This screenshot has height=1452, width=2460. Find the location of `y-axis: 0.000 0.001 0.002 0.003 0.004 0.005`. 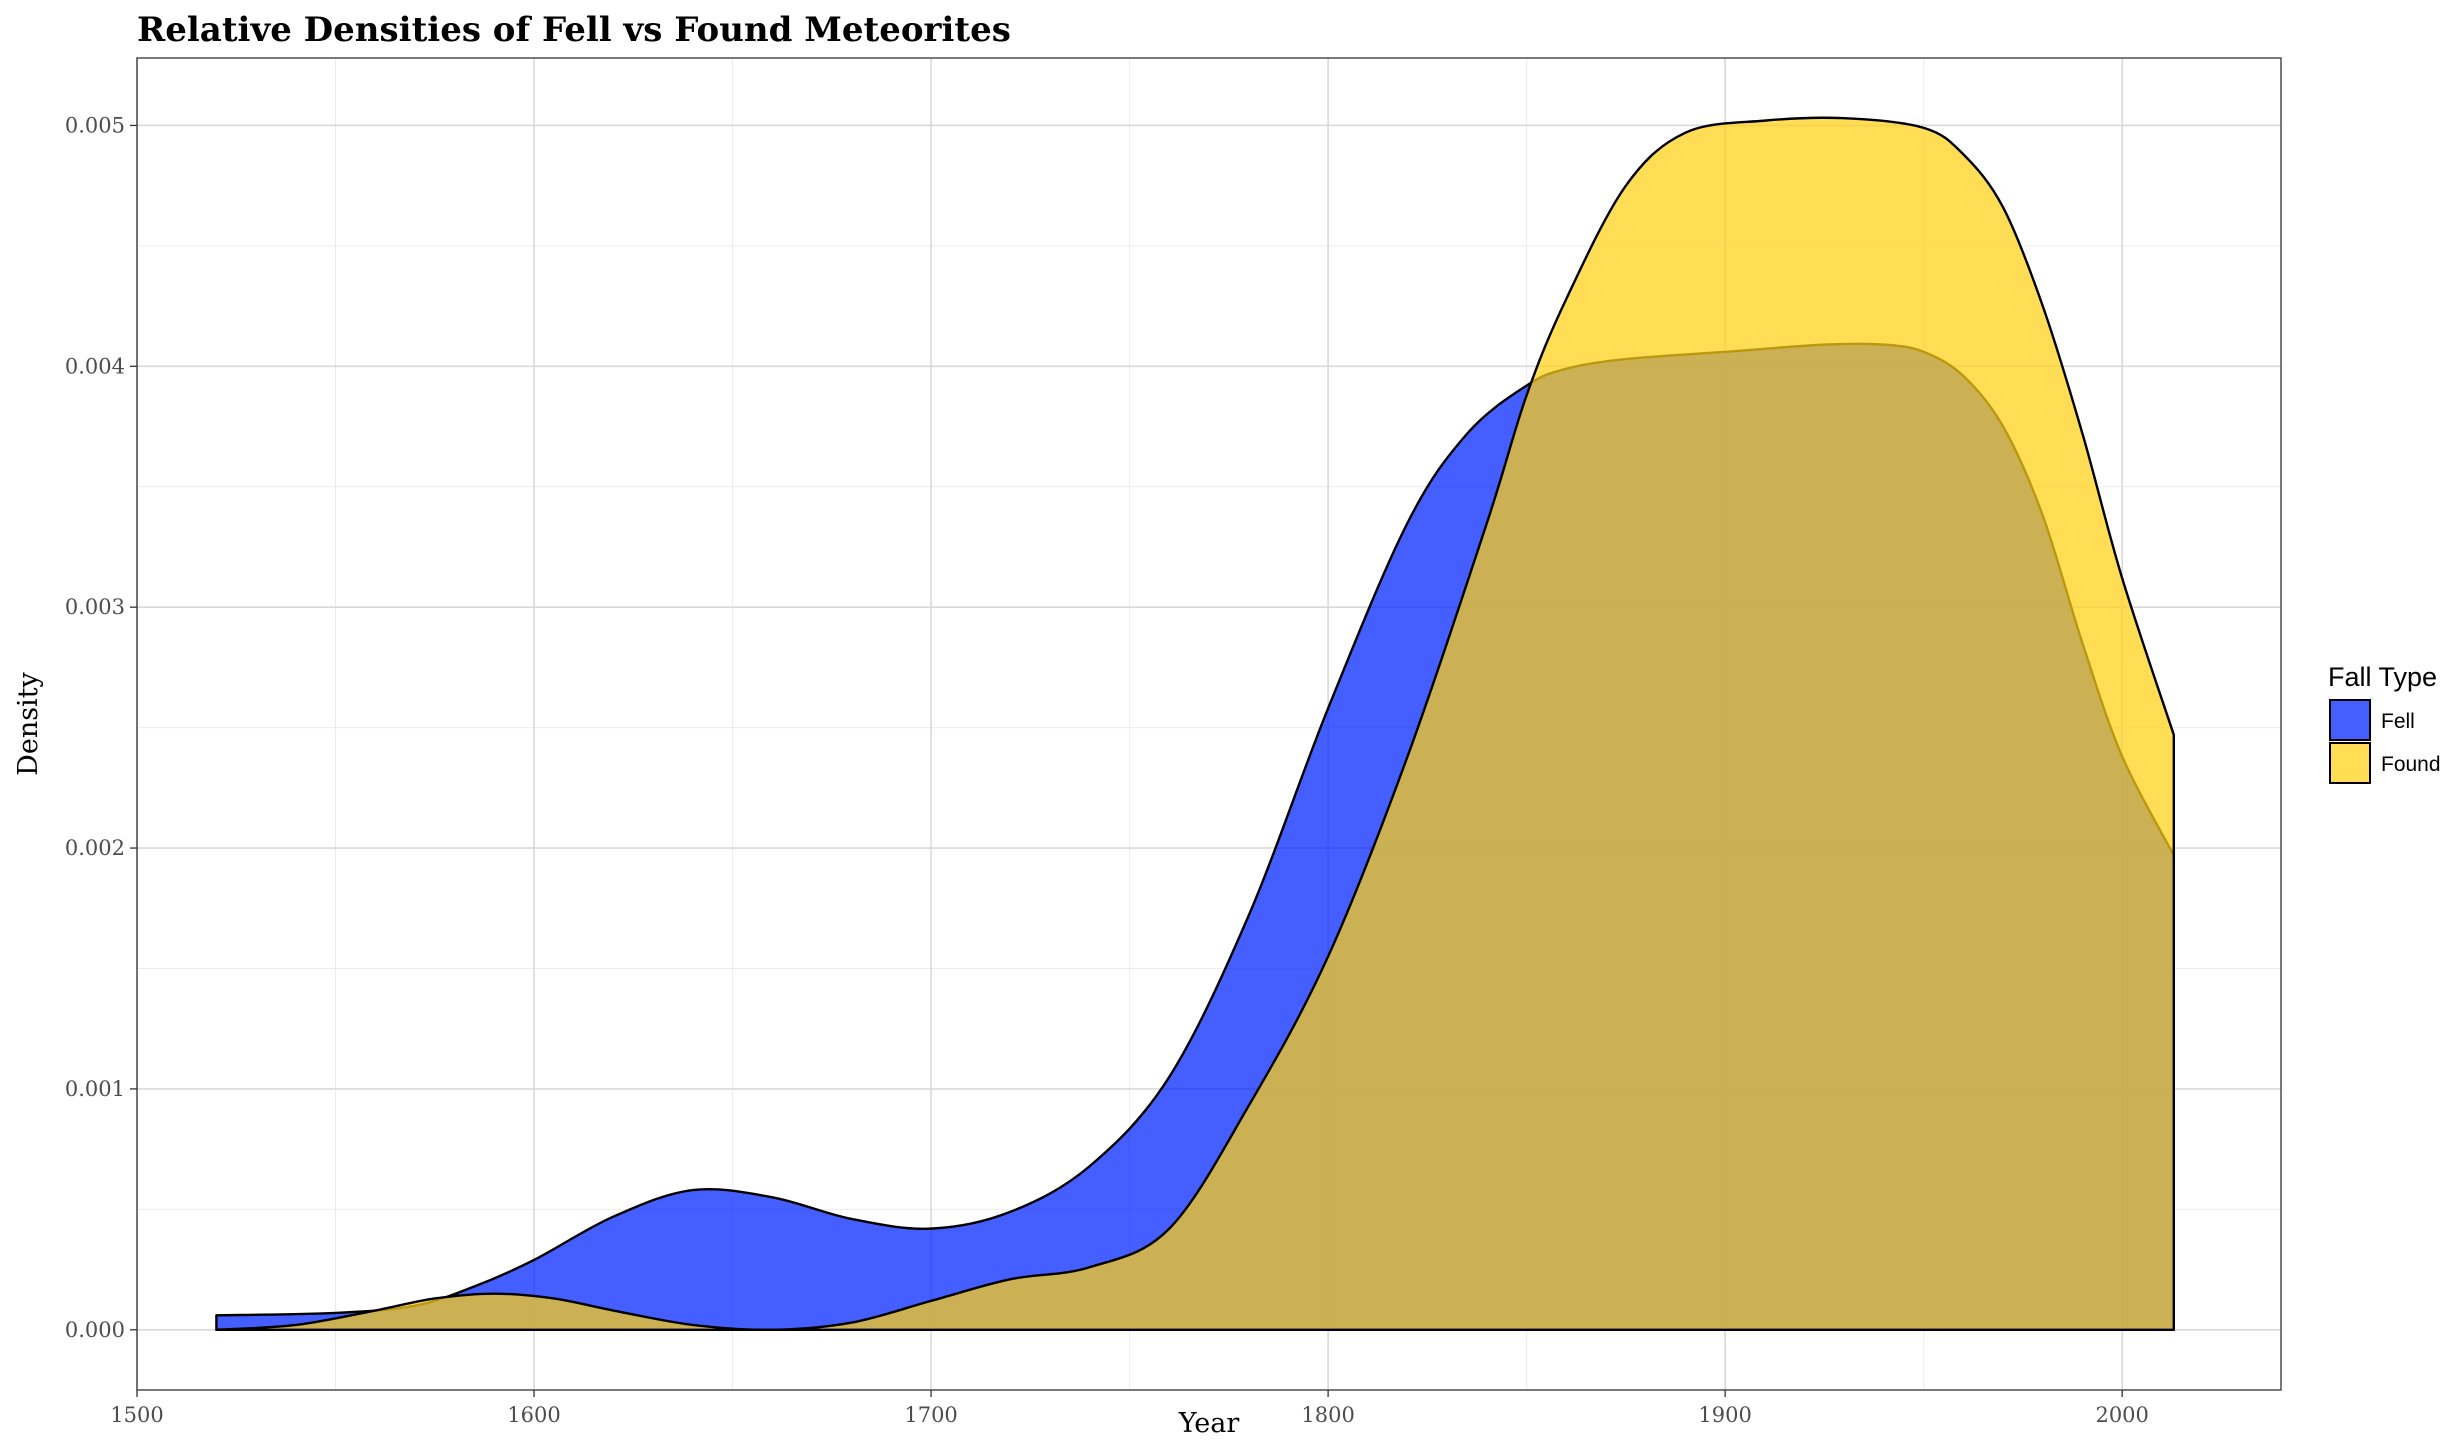

y-axis: 0.000 0.001 0.002 0.003 0.004 0.005 is located at coordinates (101, 727).